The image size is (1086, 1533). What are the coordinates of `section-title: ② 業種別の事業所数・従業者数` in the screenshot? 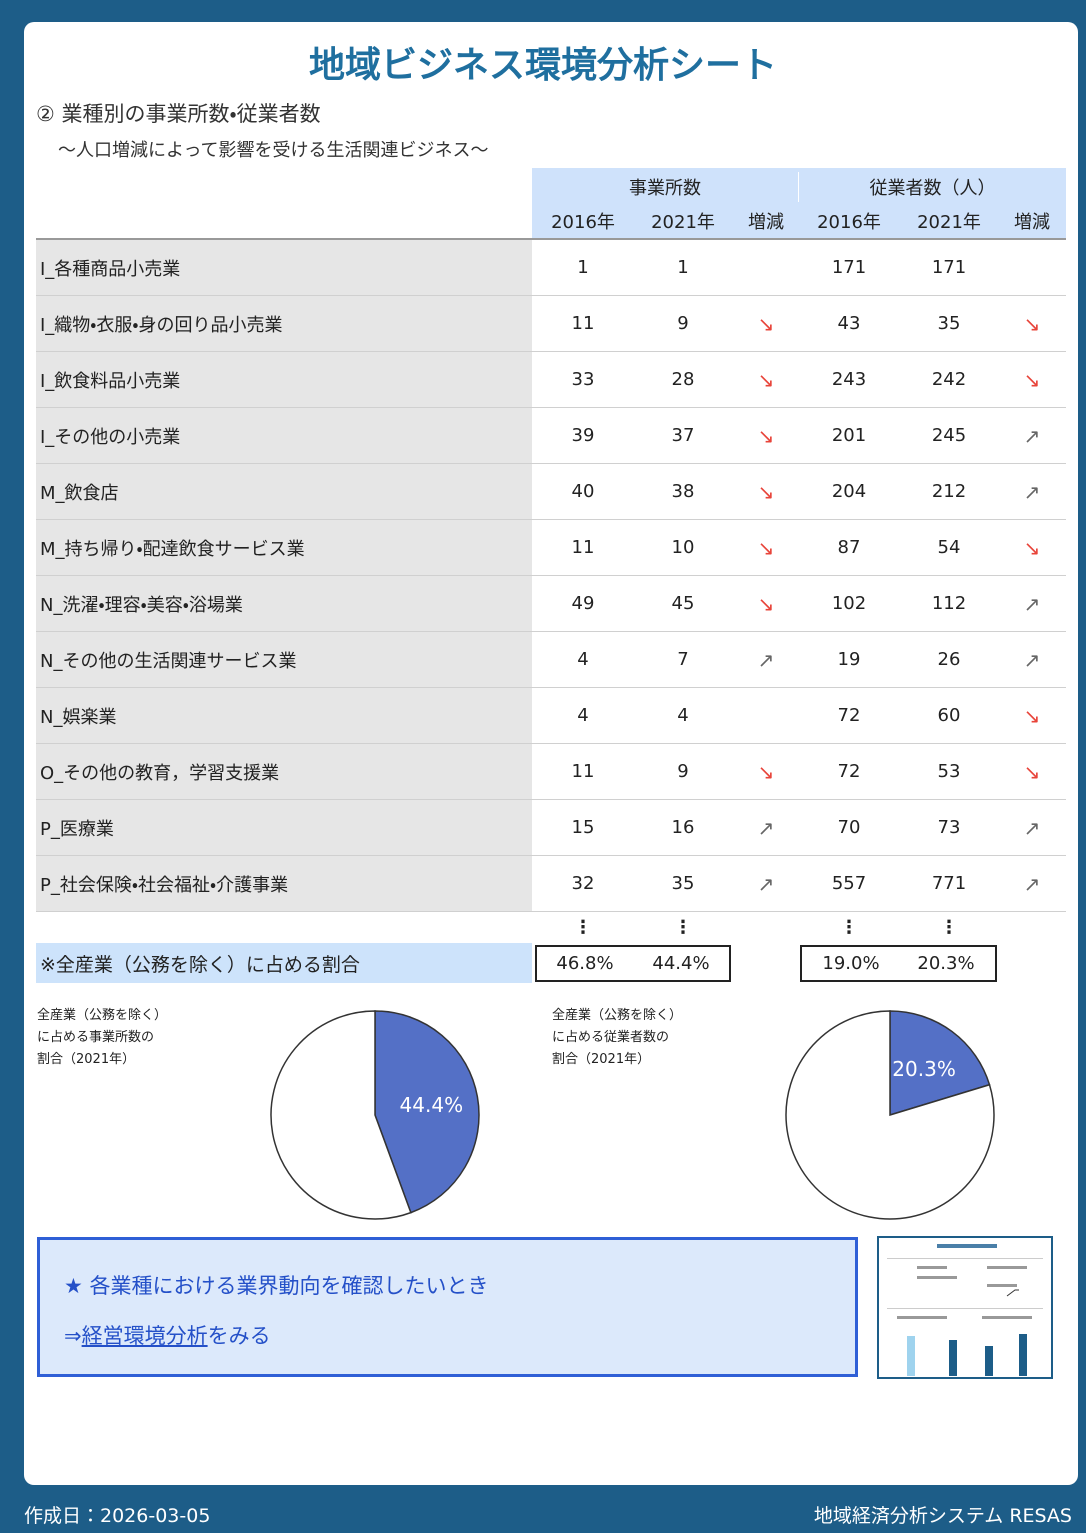 It's located at (178, 114).